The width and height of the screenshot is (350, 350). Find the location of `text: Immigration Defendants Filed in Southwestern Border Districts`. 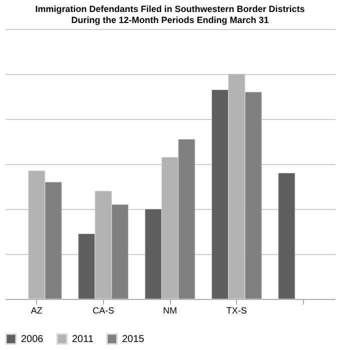

text: Immigration Defendants Filed in Southwestern Border Districts is located at coordinates (170, 9).